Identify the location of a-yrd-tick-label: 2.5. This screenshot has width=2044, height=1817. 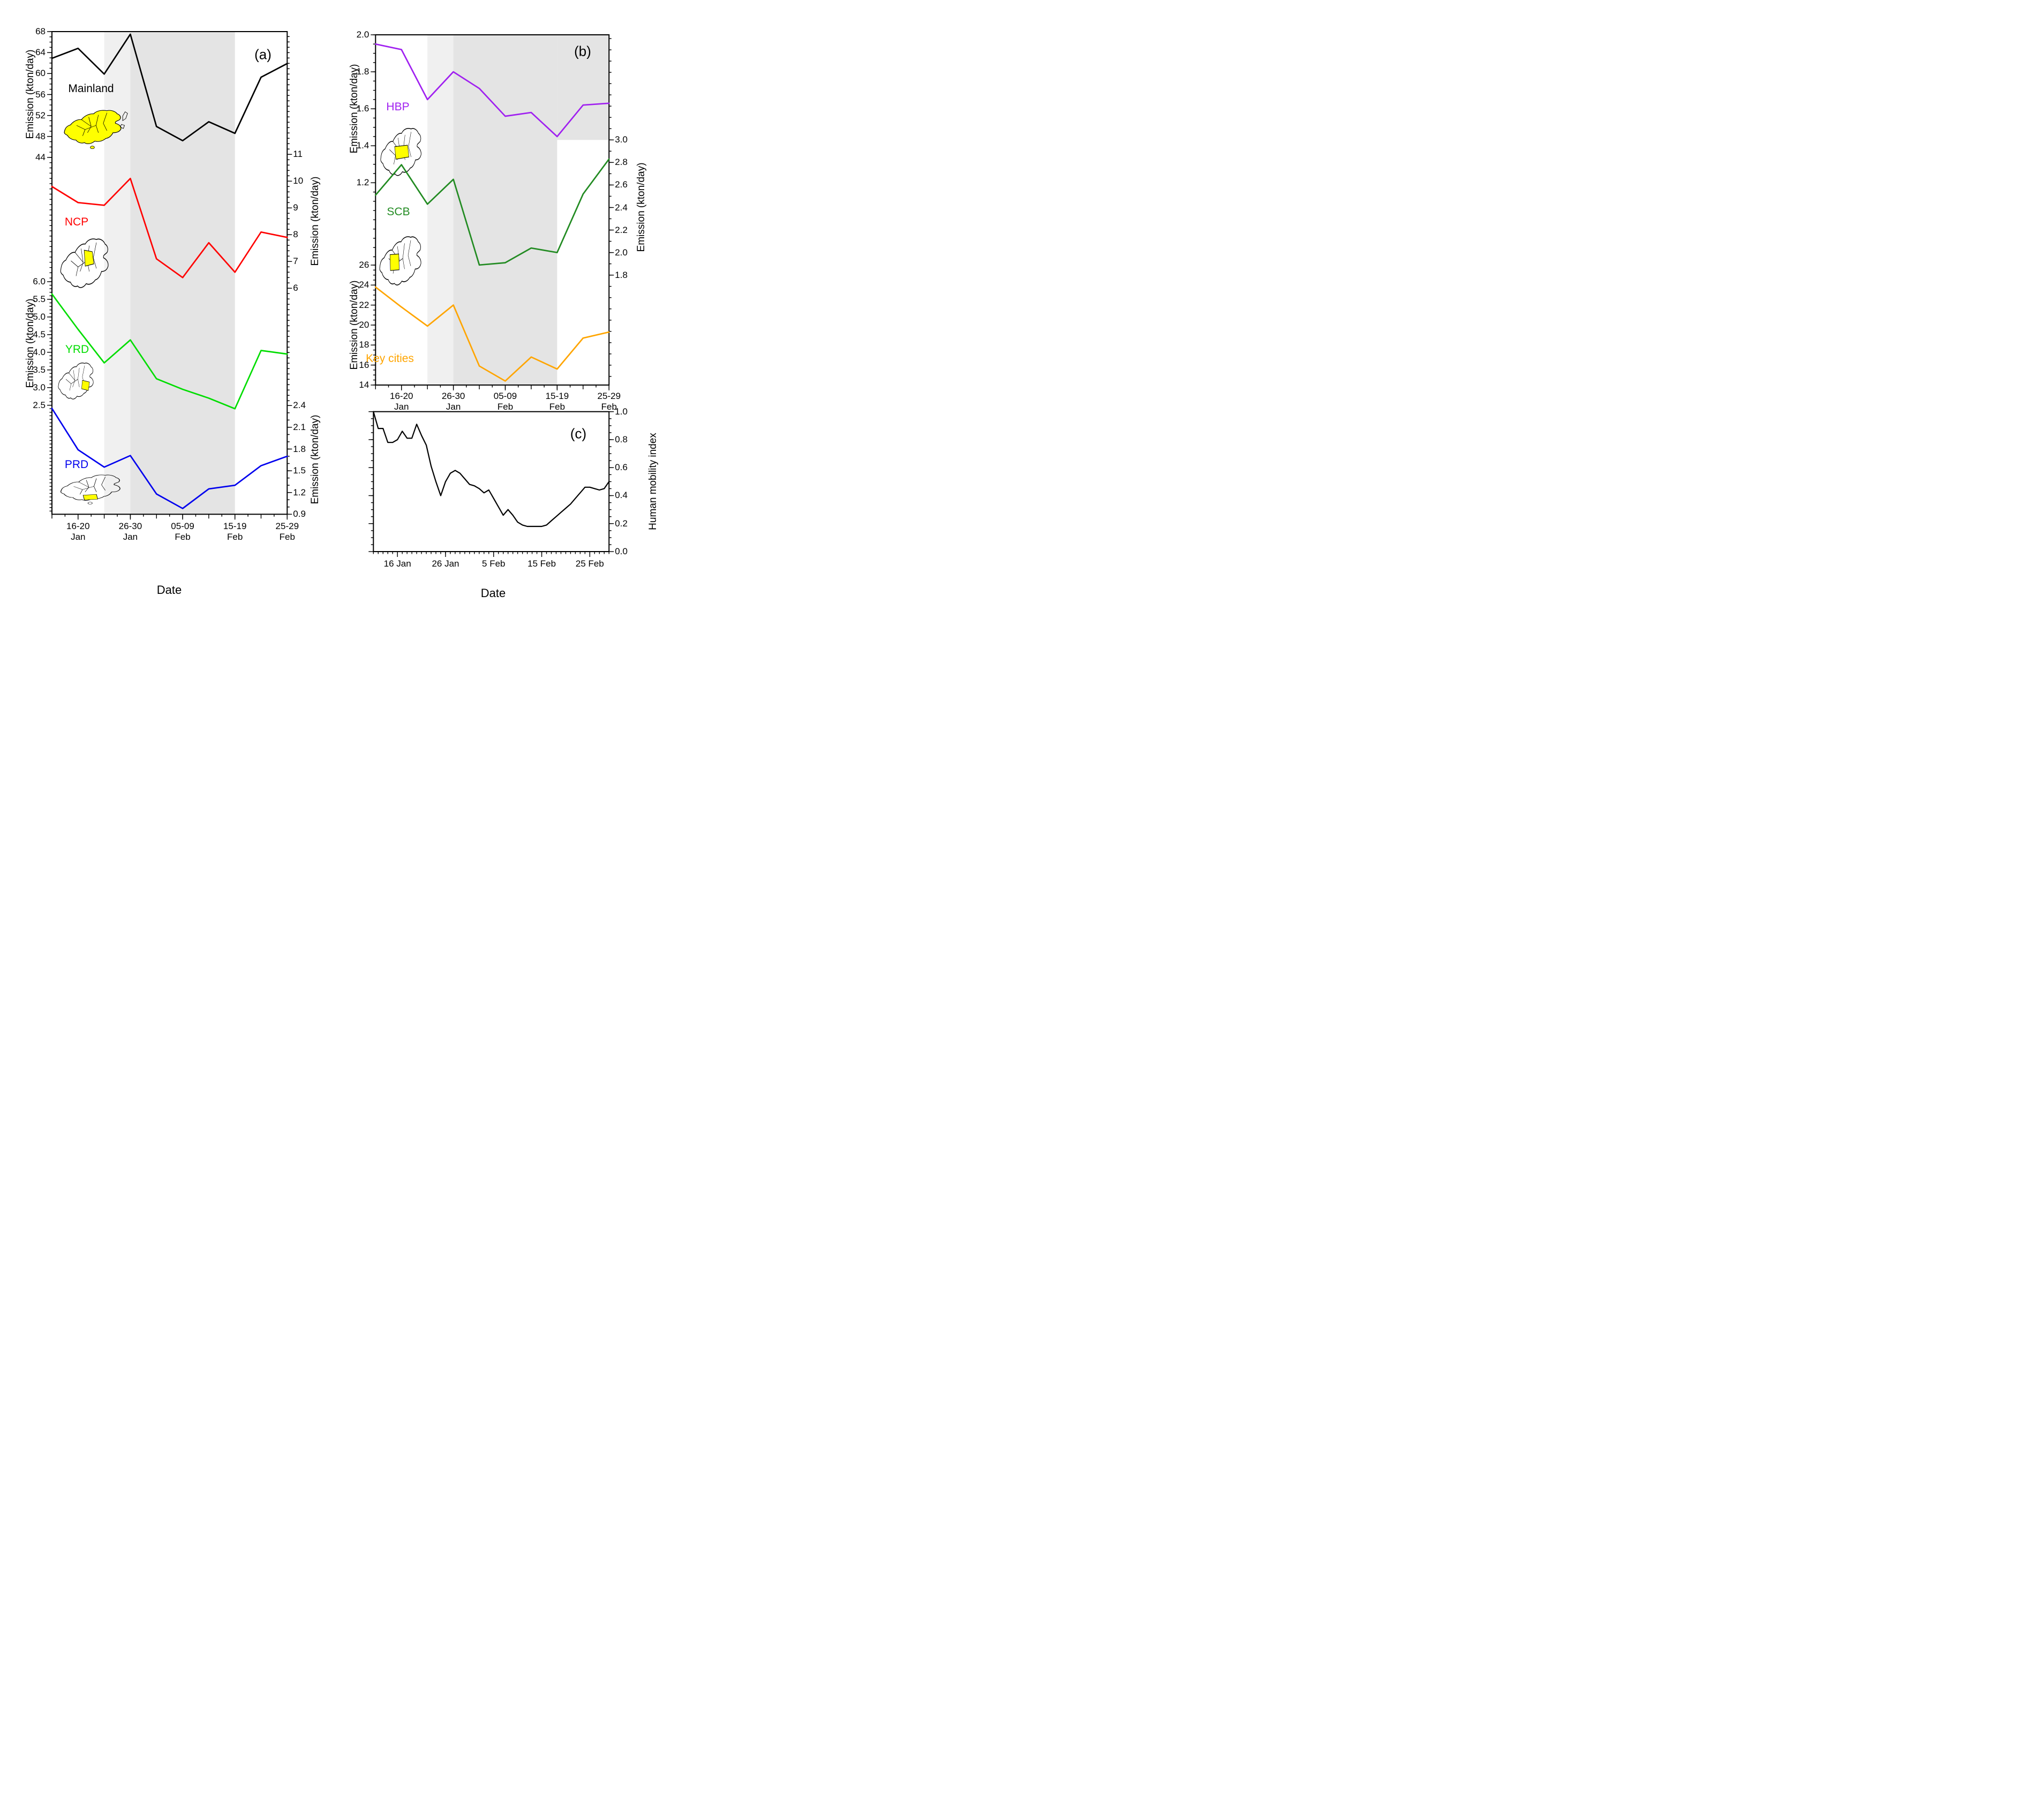
(39, 404).